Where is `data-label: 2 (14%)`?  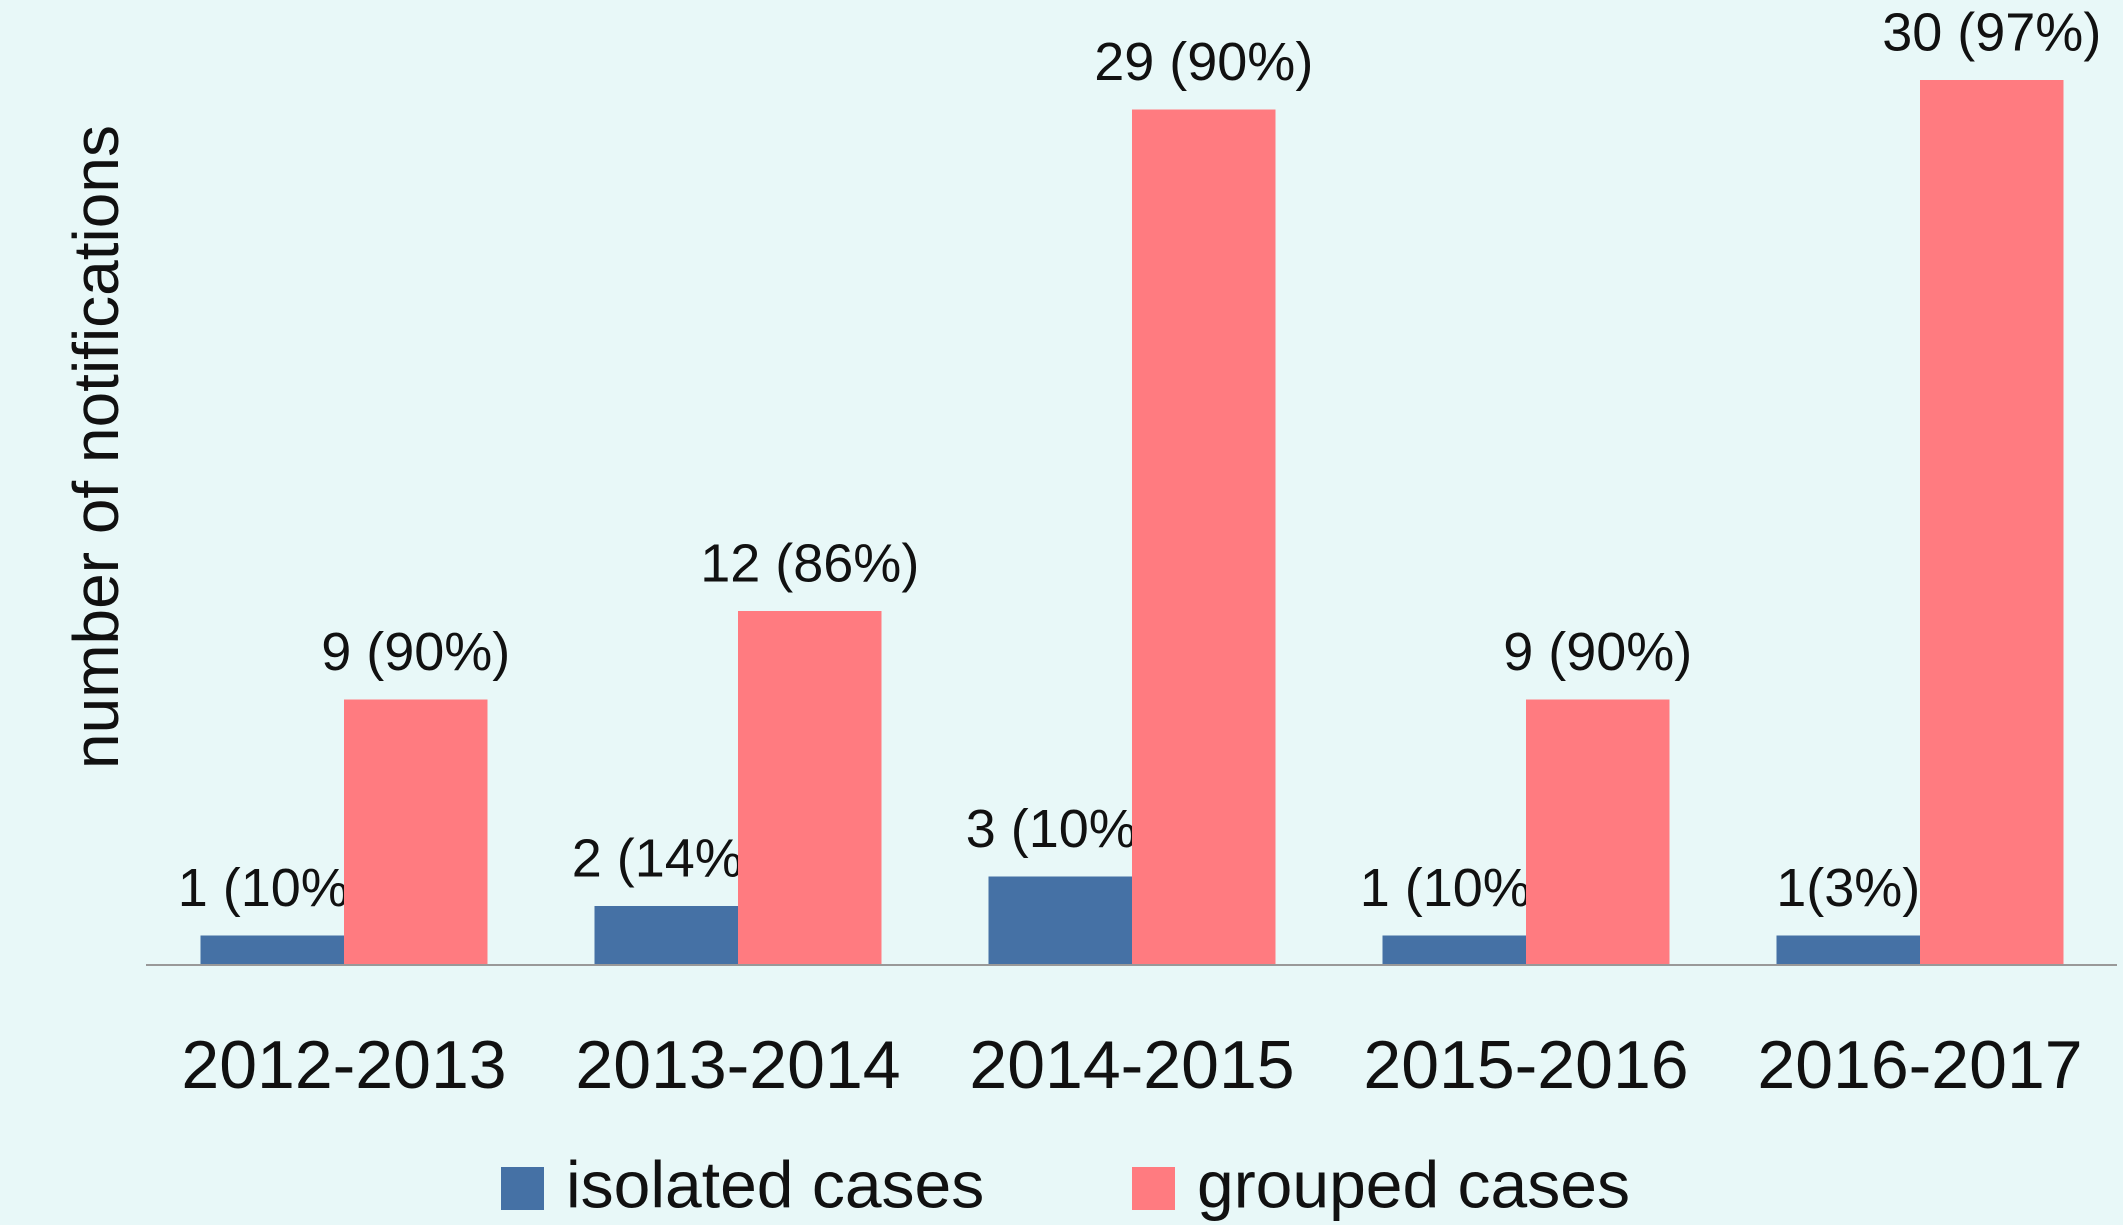
data-label: 2 (14%) is located at coordinates (666, 858).